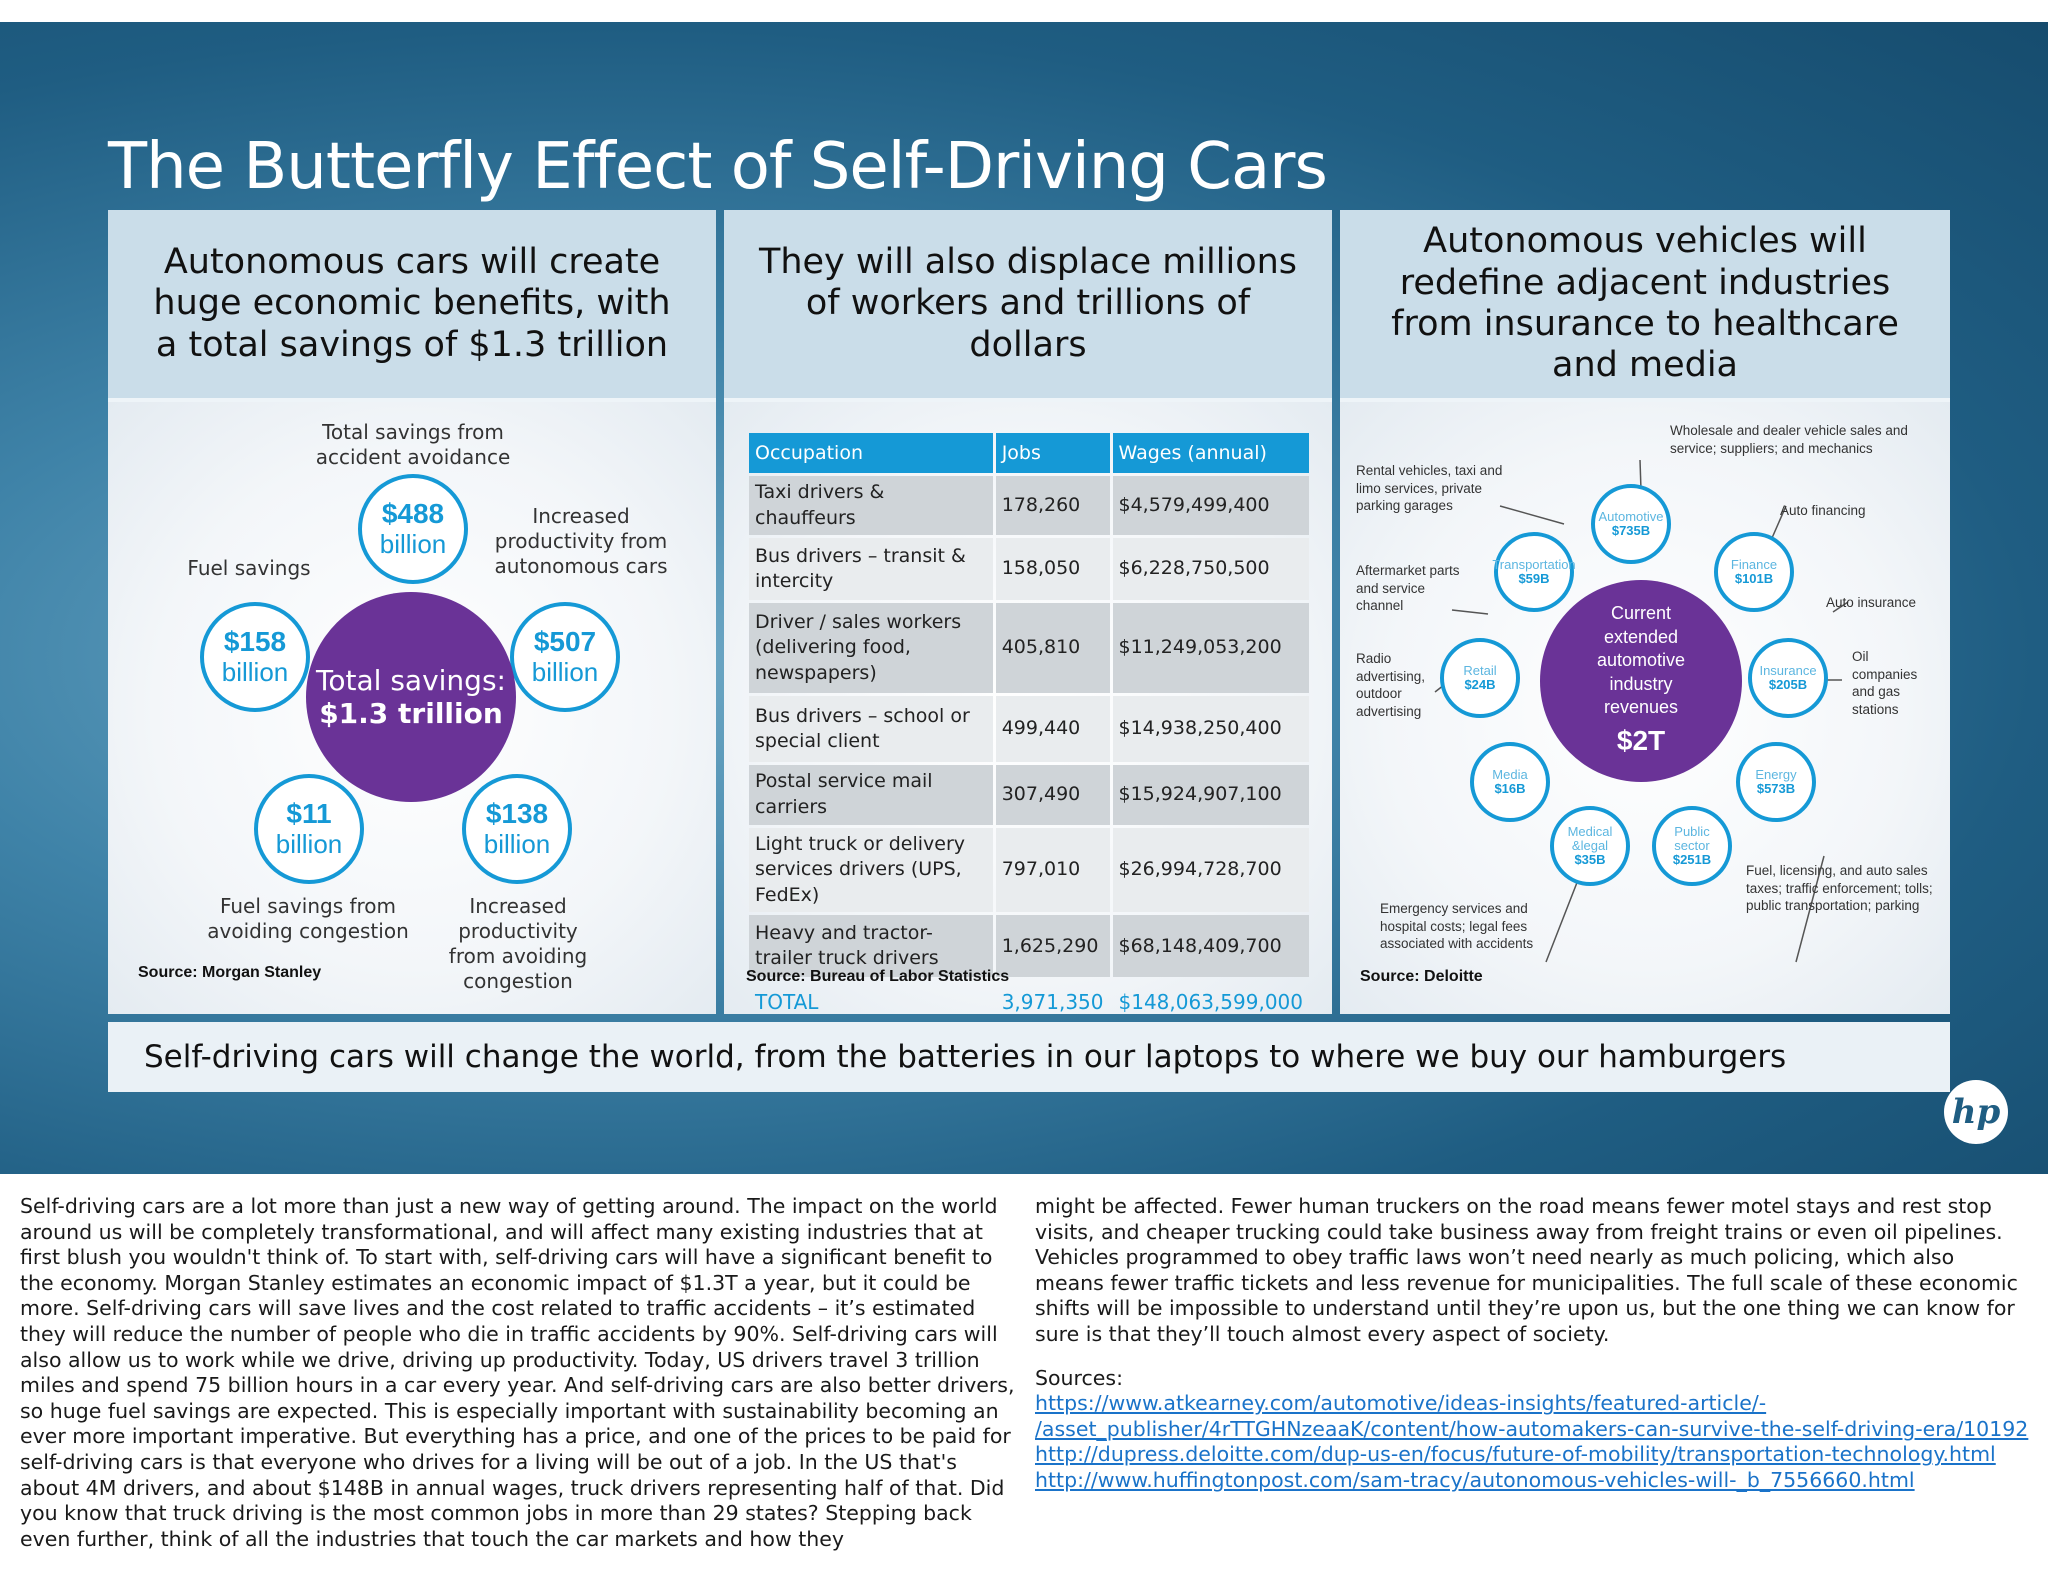 The height and width of the screenshot is (1582, 2048). Describe the element at coordinates (1211, 1001) in the screenshot. I see `total-wages-cell: $148,063,599,000` at that location.